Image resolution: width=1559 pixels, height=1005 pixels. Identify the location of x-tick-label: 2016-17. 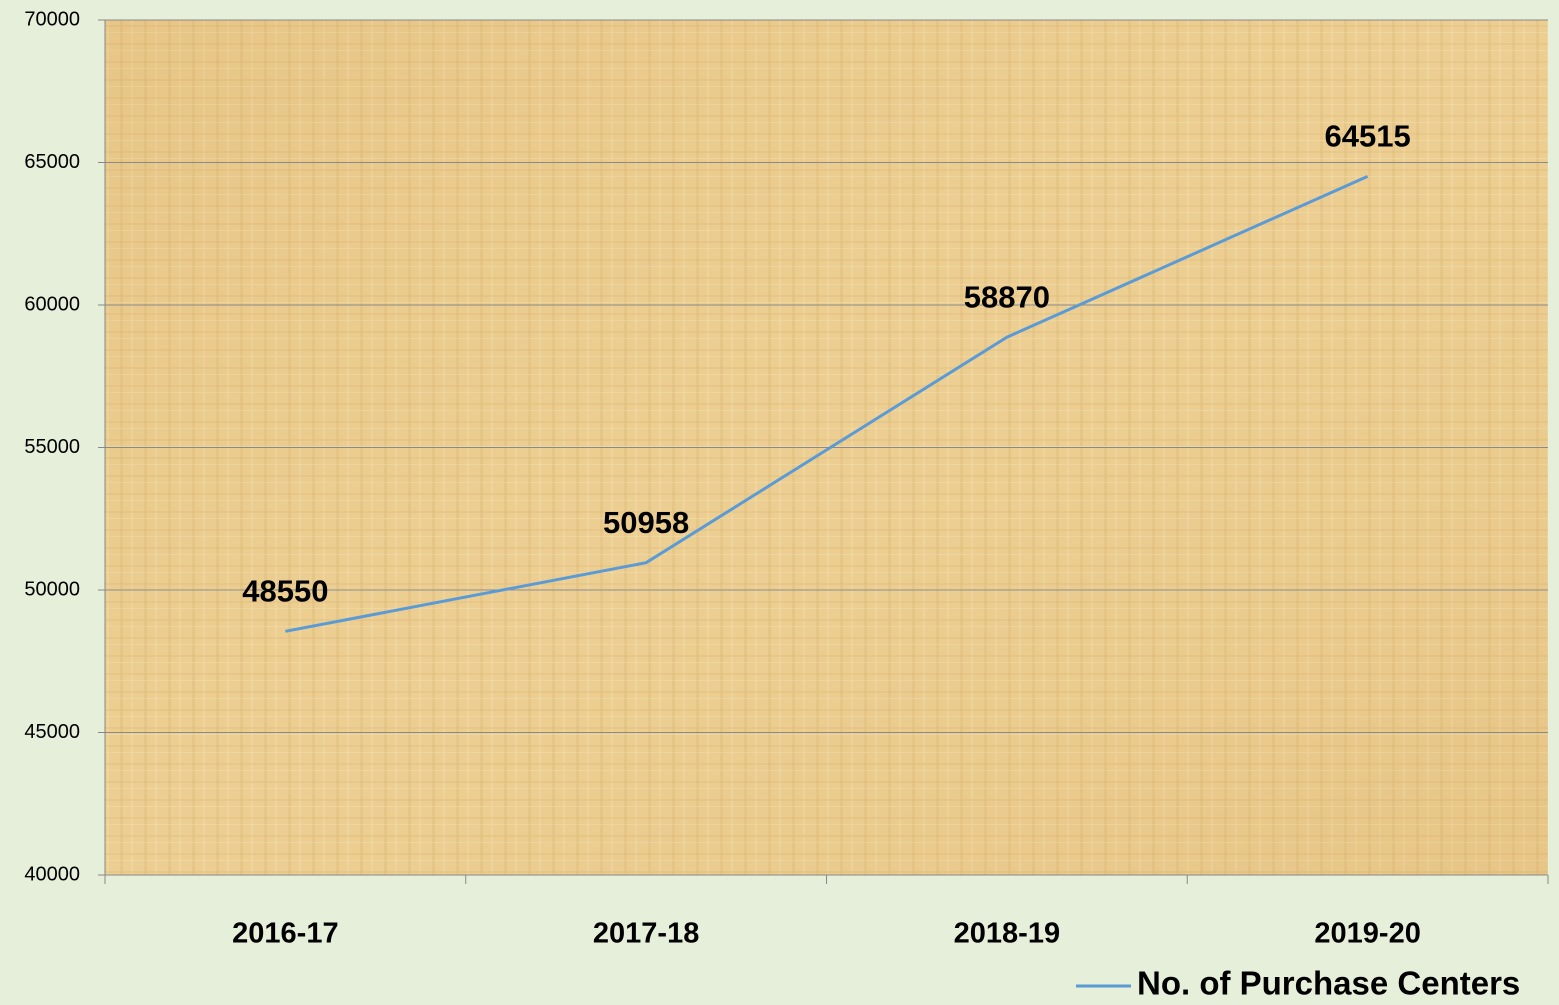
(285, 934).